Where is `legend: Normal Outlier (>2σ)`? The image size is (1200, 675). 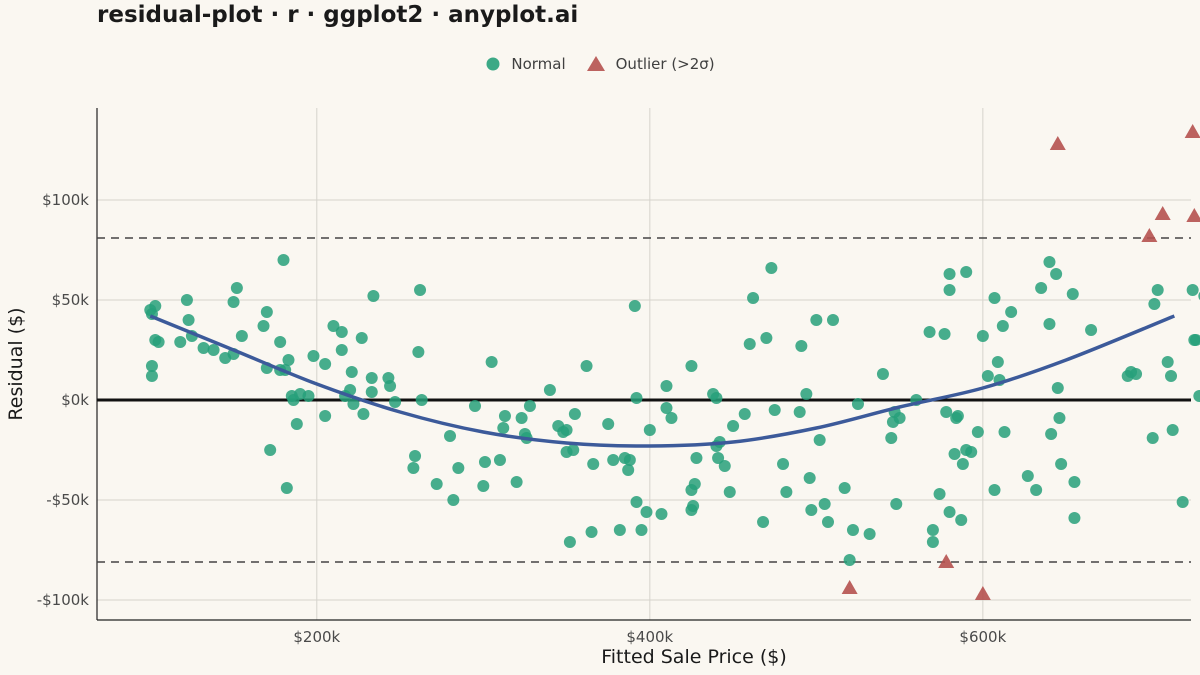
legend: Normal Outlier (>2σ) is located at coordinates (600, 64).